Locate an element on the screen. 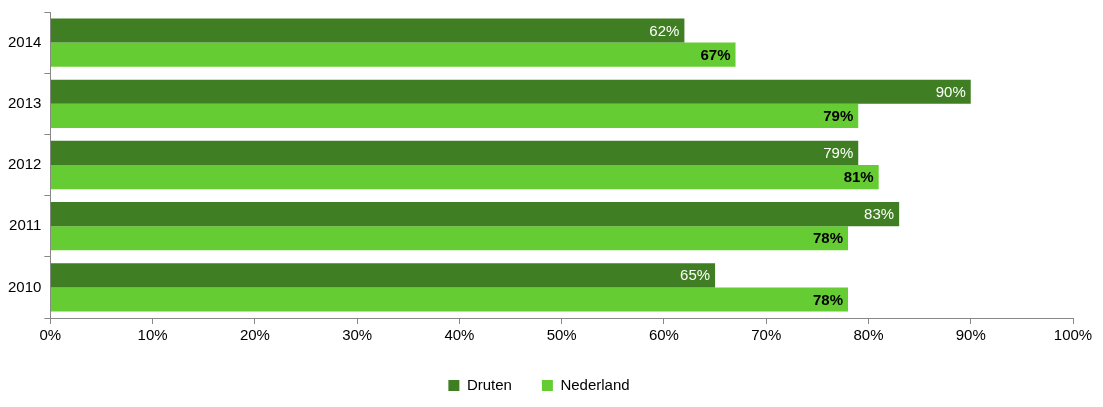 The image size is (1103, 407). y-tick-label: 2013 is located at coordinates (24, 102).